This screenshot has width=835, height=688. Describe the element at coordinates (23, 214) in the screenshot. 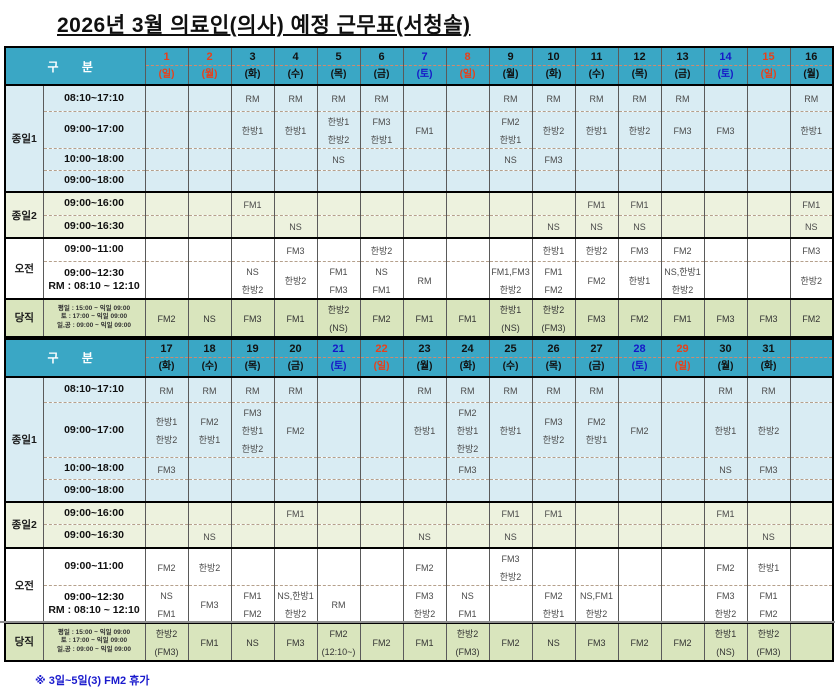

I see `row-group-label: 종일2` at that location.